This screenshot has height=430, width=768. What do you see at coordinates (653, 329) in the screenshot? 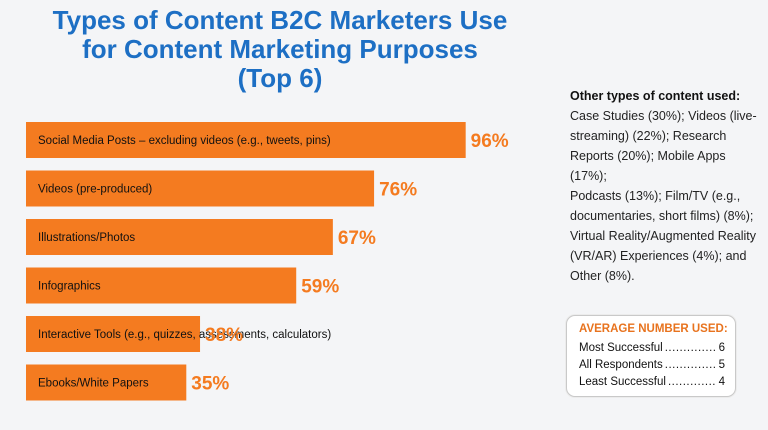
I see `average-box-heading: AVERAGE NUMBER USED:` at bounding box center [653, 329].